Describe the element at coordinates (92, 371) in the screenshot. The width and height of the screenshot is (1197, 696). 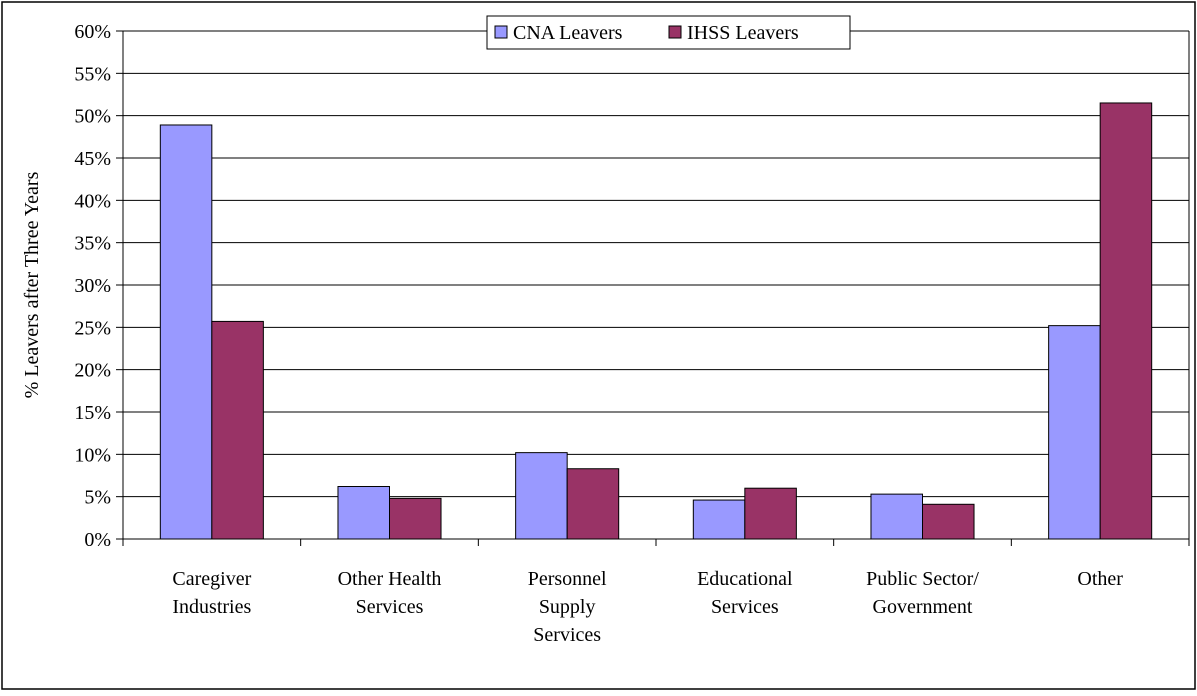
I see `y-tick-label: 20%` at that location.